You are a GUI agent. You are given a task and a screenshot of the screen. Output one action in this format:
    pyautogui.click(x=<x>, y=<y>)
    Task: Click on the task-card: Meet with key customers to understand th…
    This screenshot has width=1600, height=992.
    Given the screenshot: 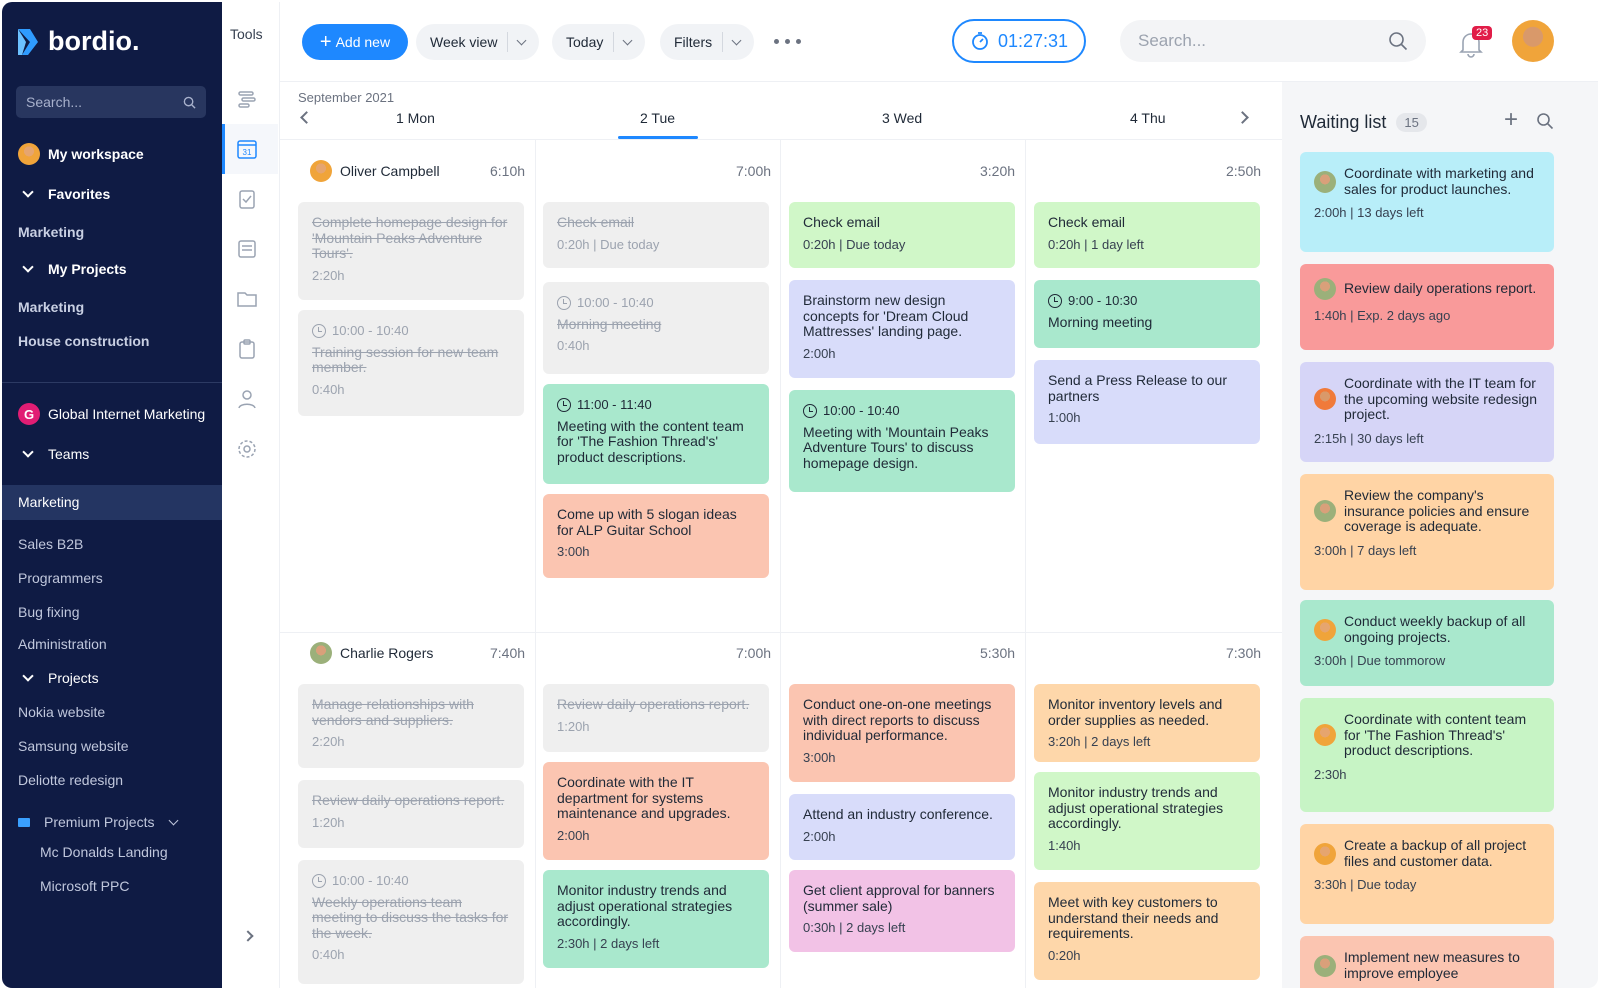 What is the action you would take?
    pyautogui.click(x=1147, y=931)
    